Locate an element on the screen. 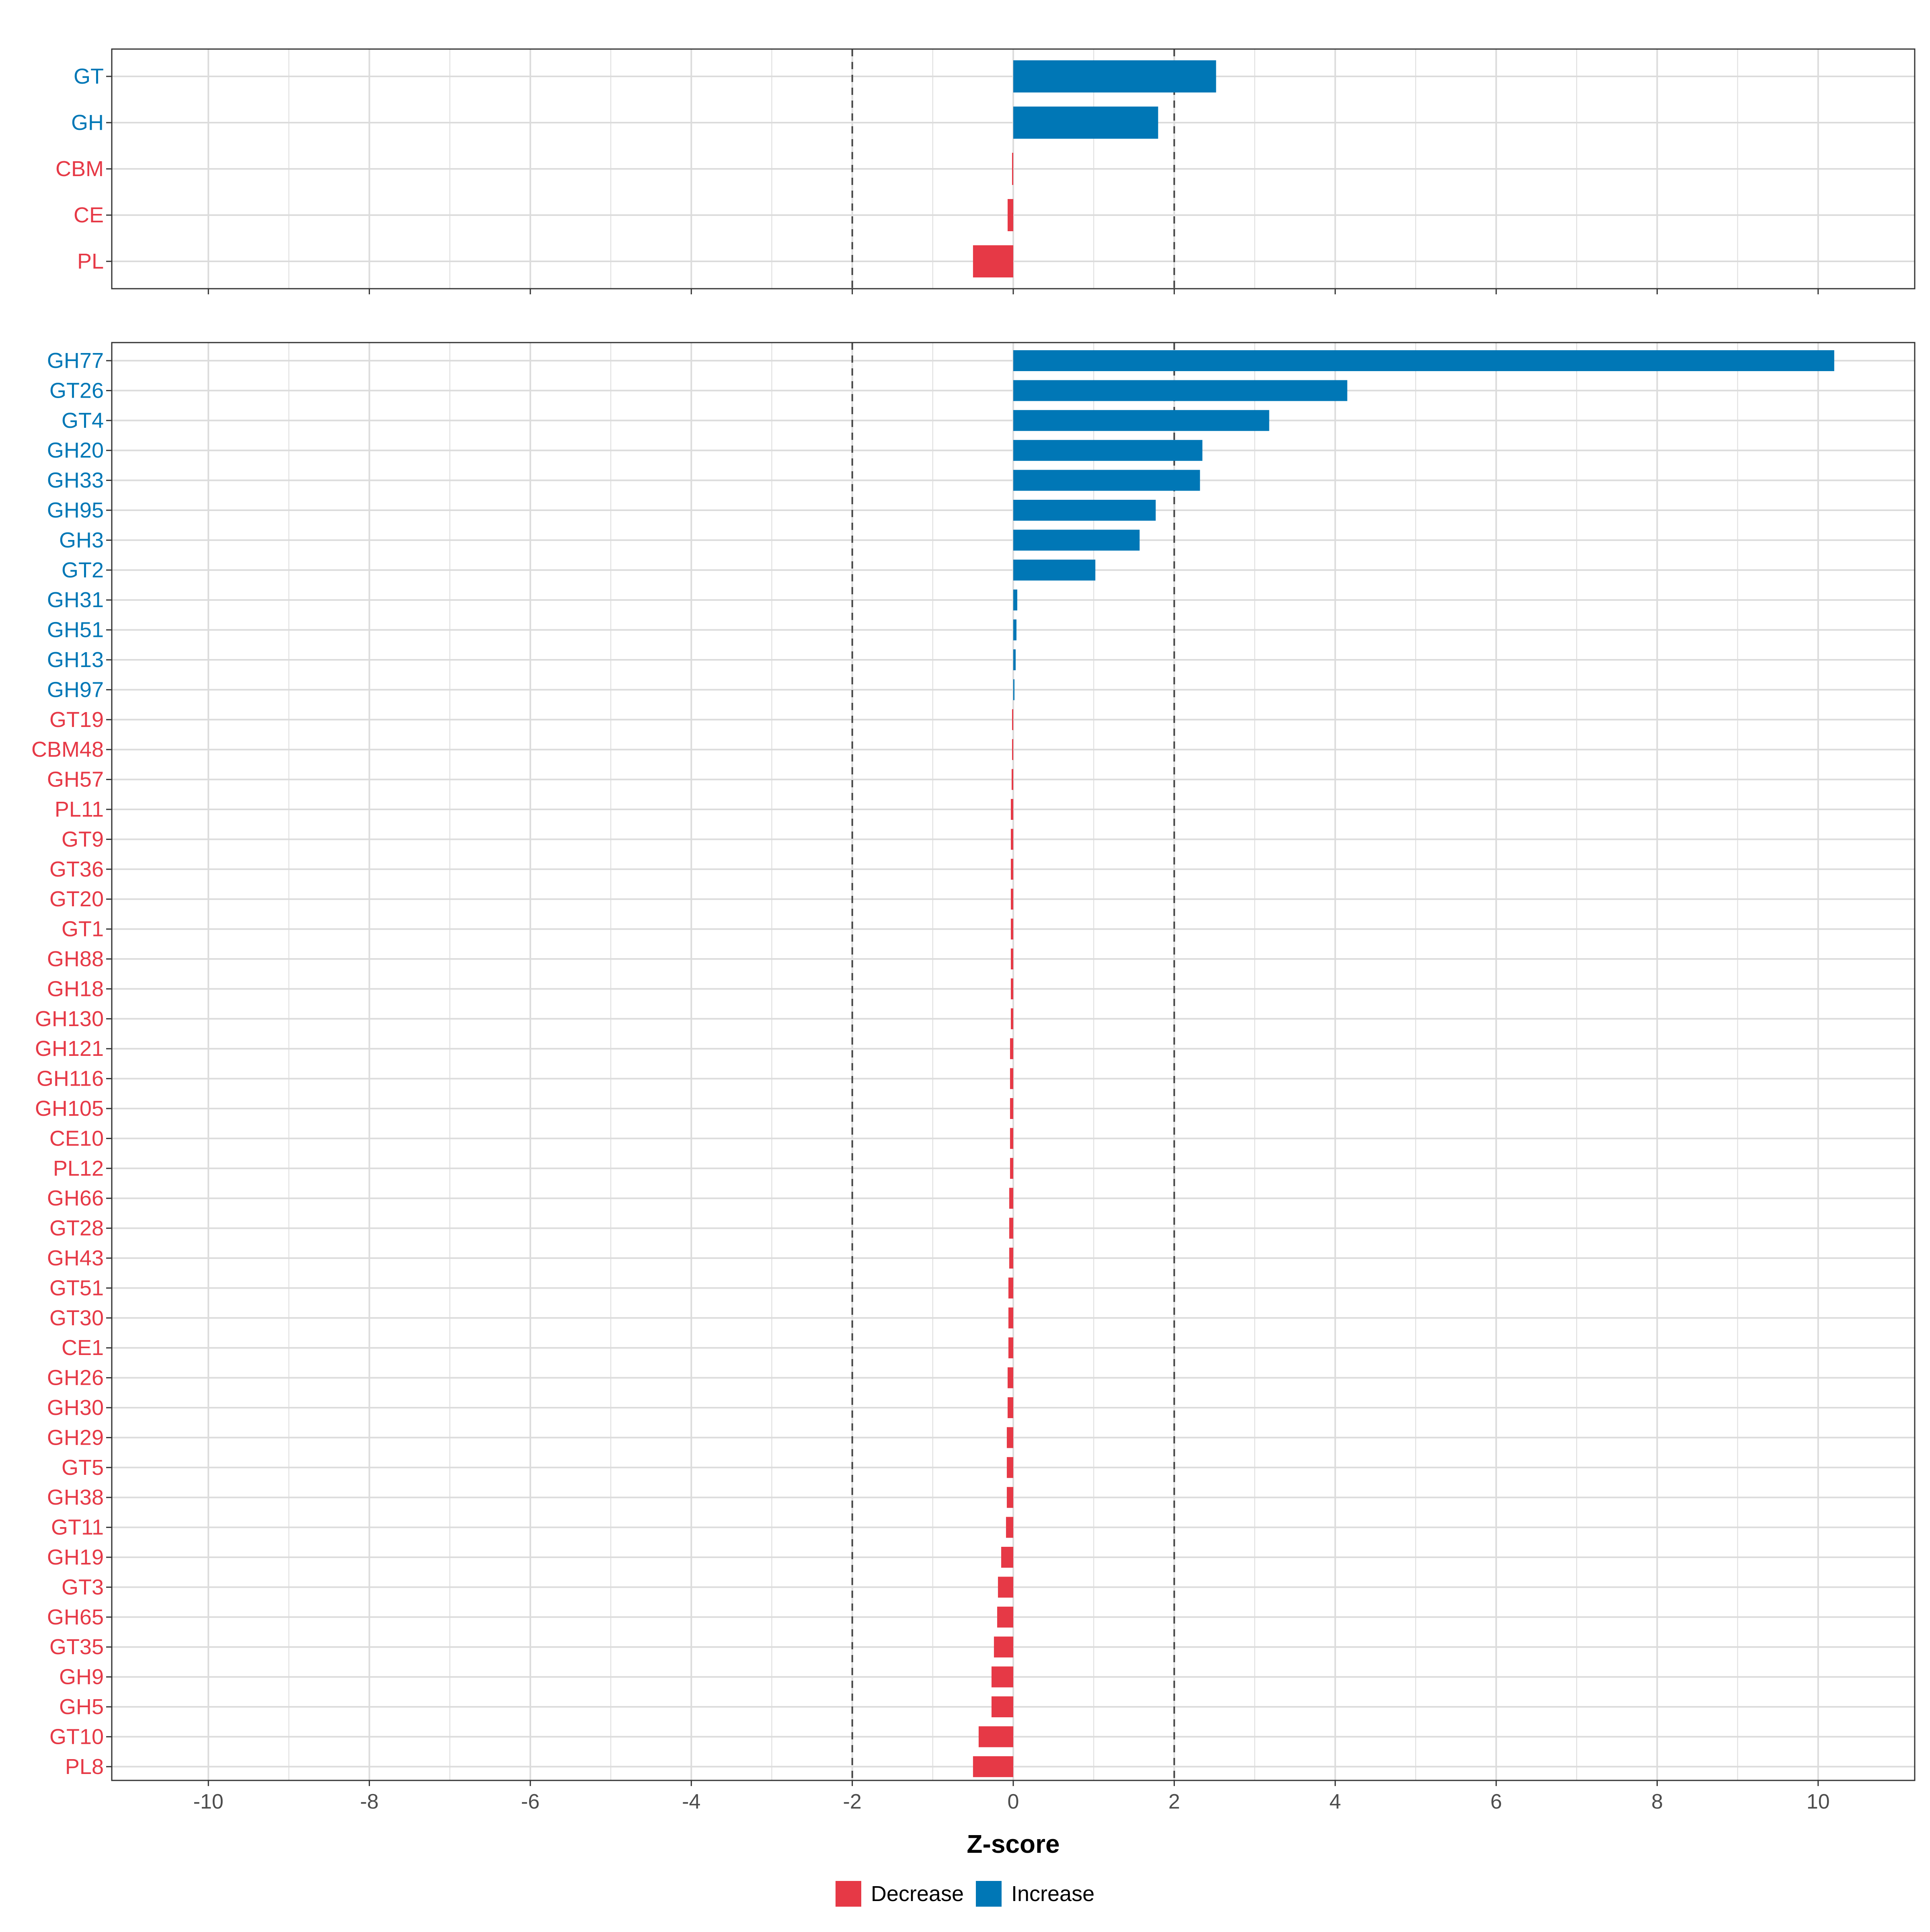  legend-label-increase: Increase is located at coordinates (1053, 1894).